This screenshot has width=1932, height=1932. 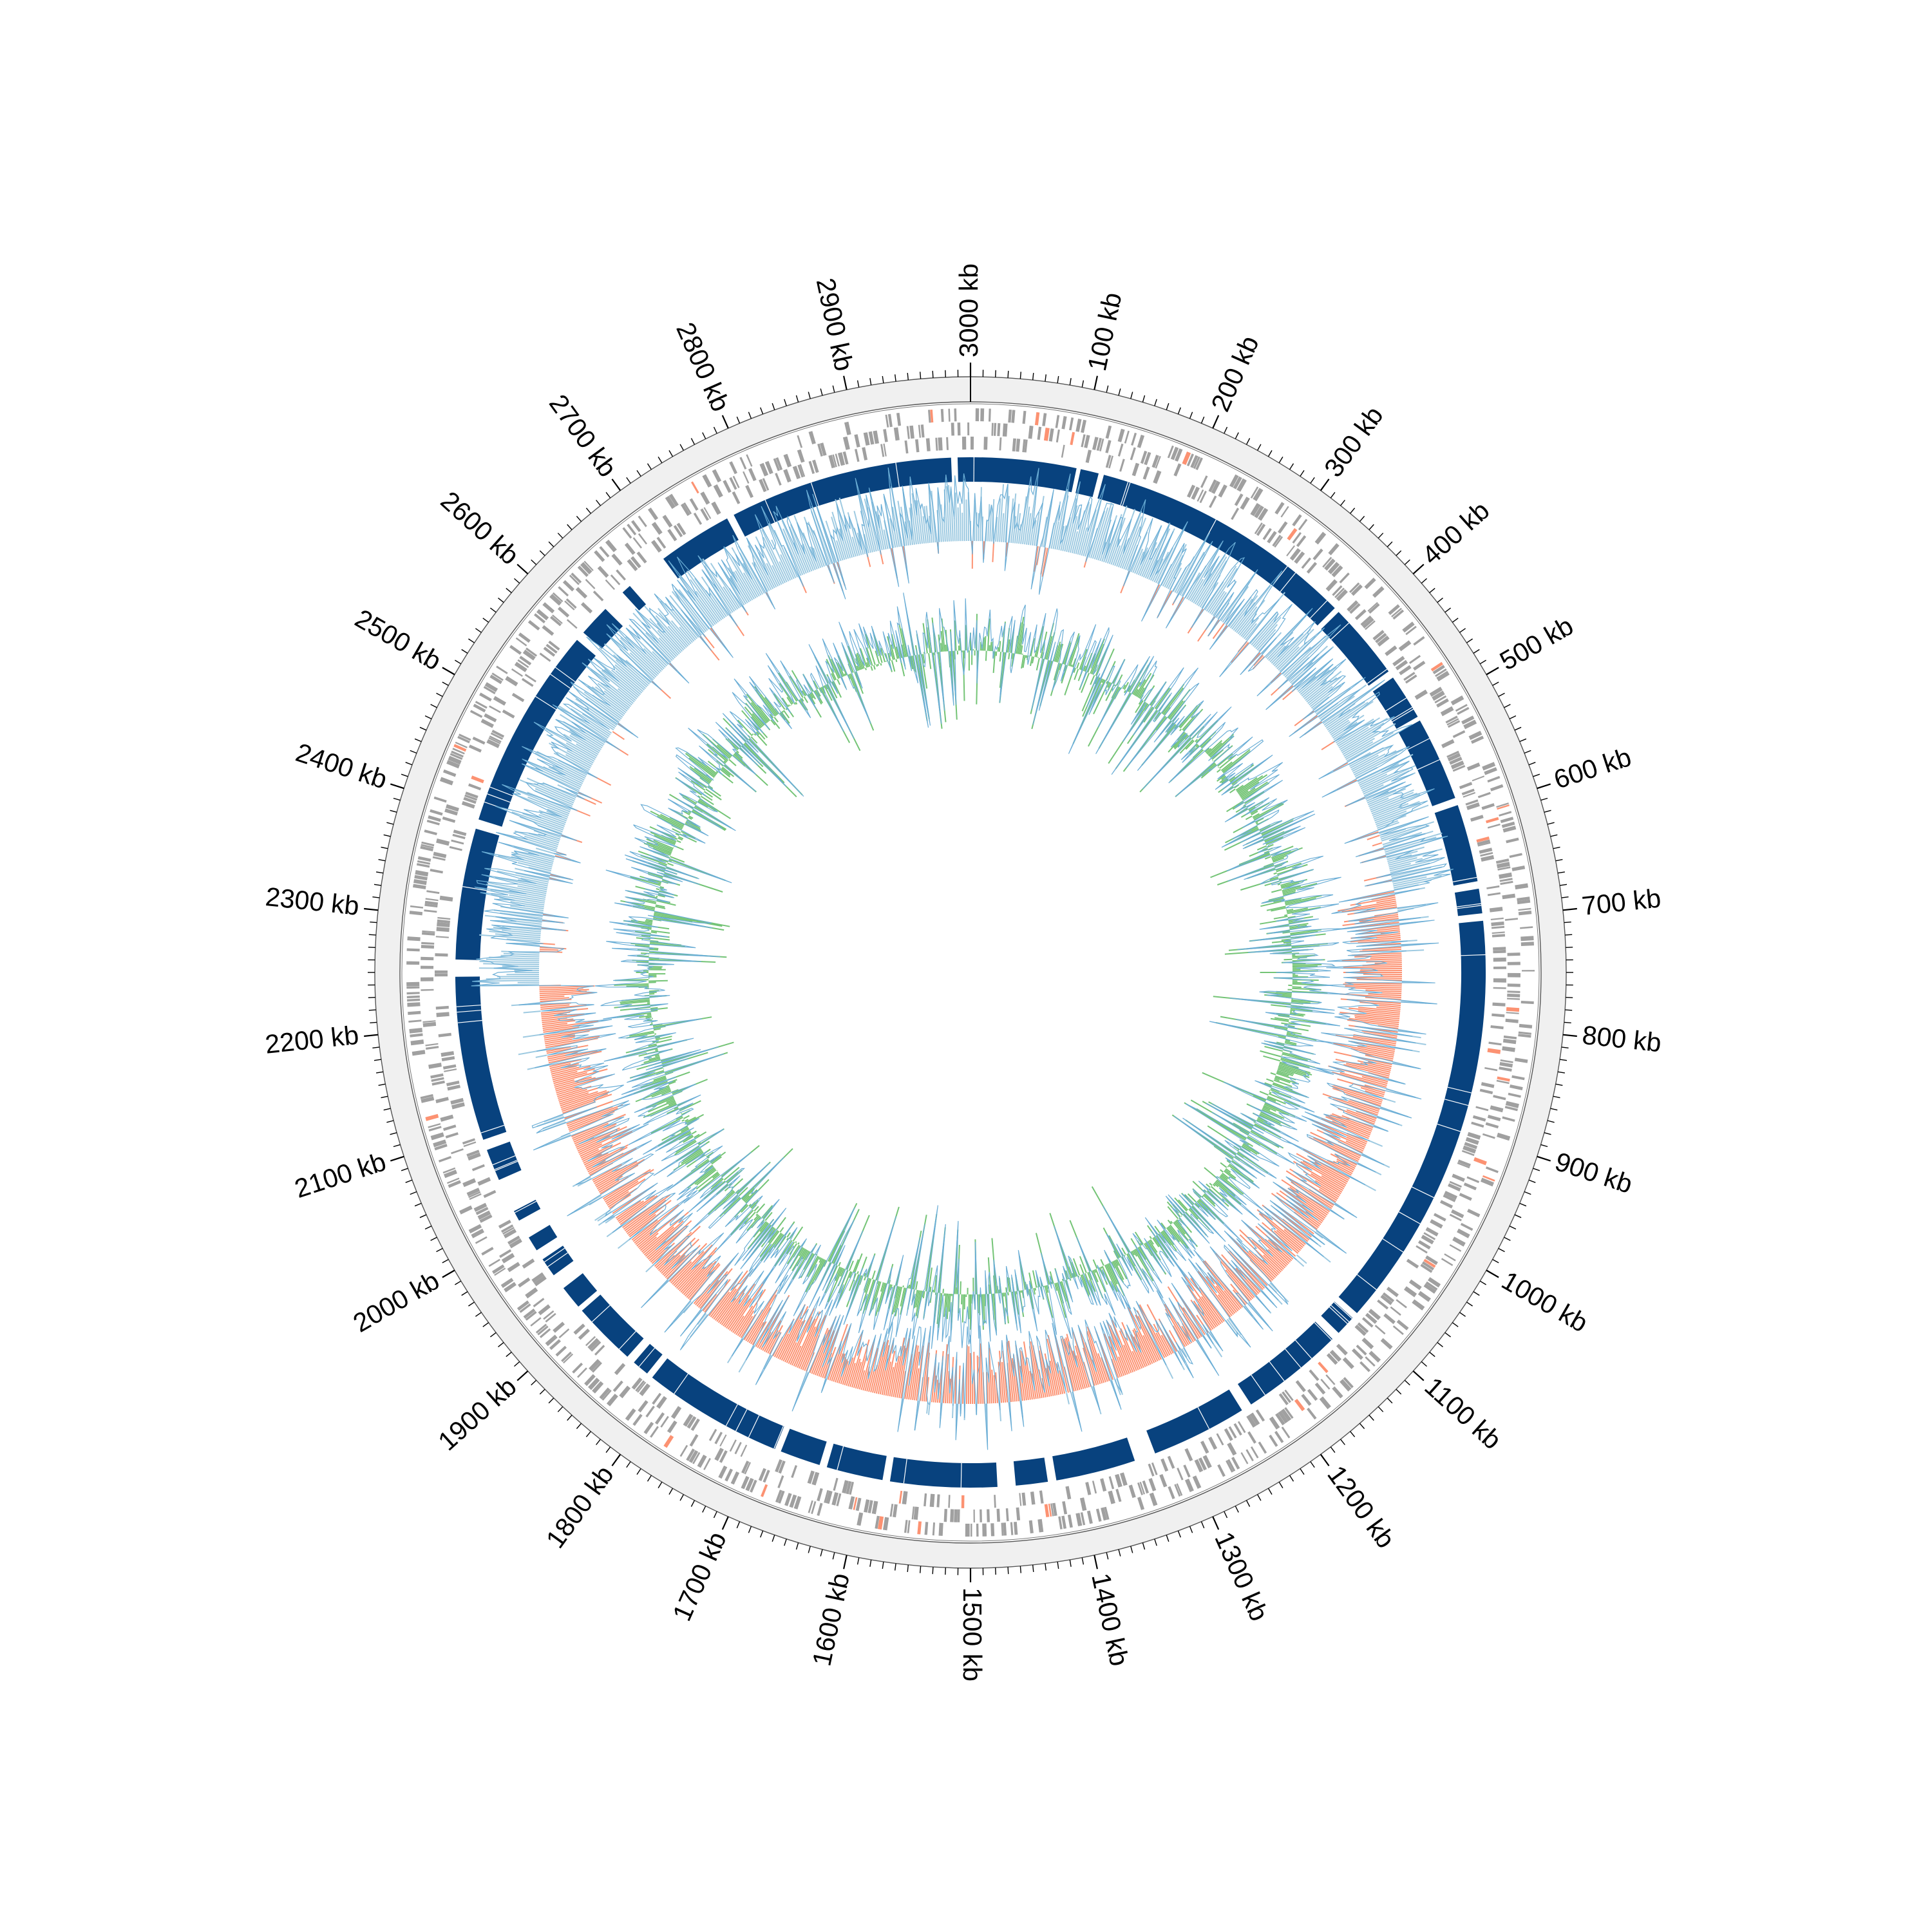 I want to click on conserved-block, so click(x=527, y=1210).